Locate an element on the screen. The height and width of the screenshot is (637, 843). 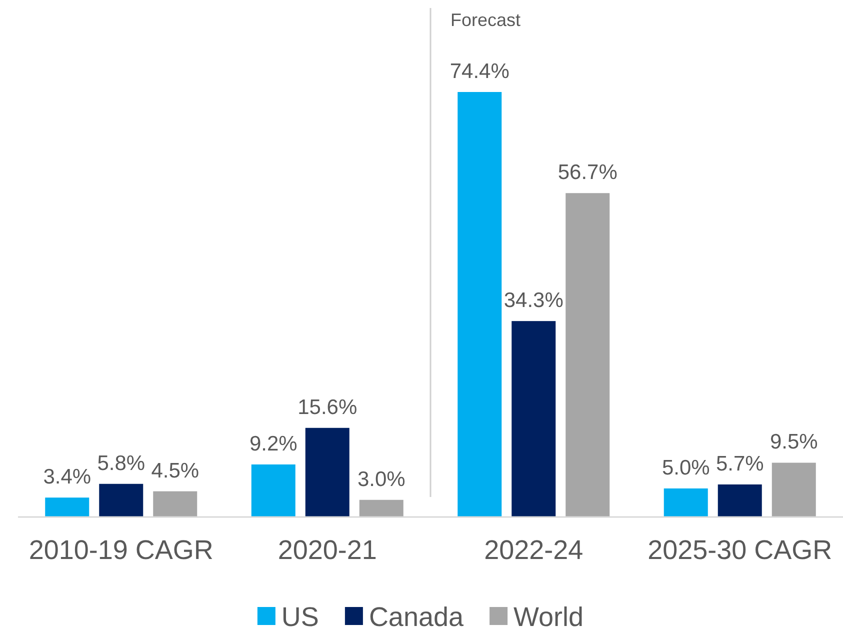
x-tick-label: 2020-21 is located at coordinates (327, 550).